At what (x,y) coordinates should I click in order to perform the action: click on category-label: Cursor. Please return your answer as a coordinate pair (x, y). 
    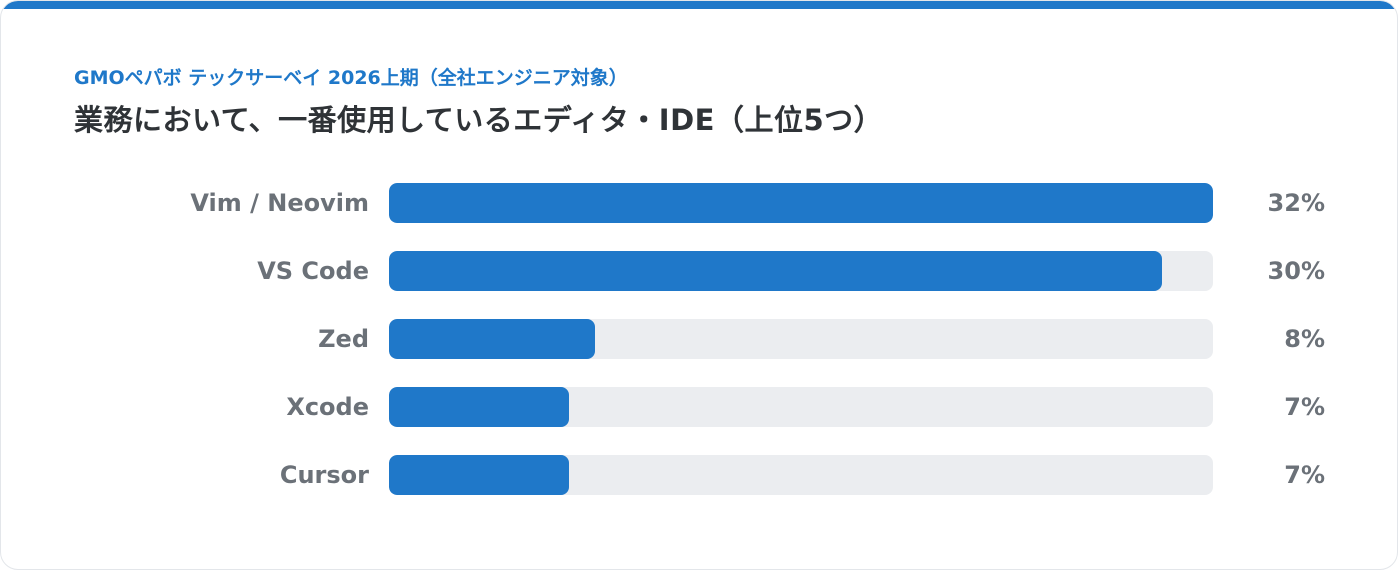
    Looking at the image, I should click on (324, 475).